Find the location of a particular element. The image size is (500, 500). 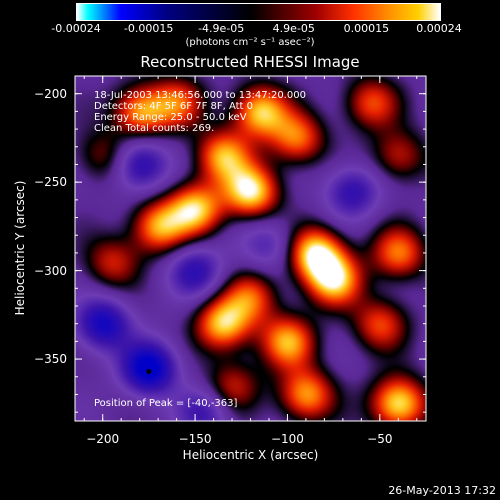

info-line-1: 18-Jul-2003 13:46:56.000 to 13:47:20.000 is located at coordinates (200, 95).